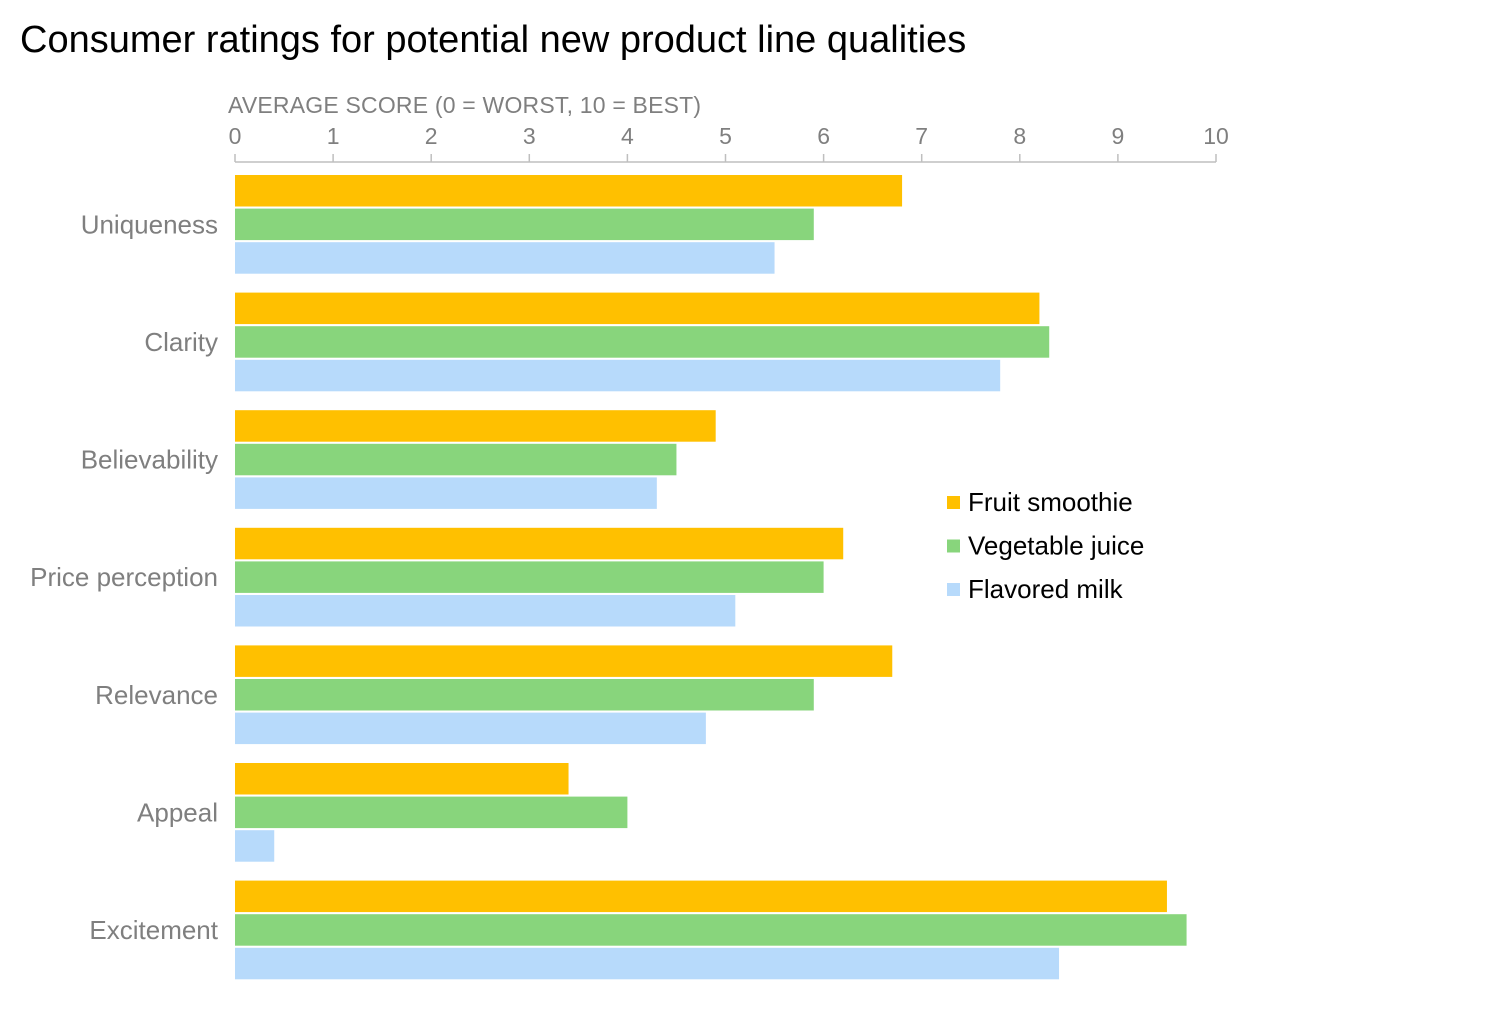 Image resolution: width=1500 pixels, height=1010 pixels. Describe the element at coordinates (1118, 136) in the screenshot. I see `x-tick-label: 9` at that location.